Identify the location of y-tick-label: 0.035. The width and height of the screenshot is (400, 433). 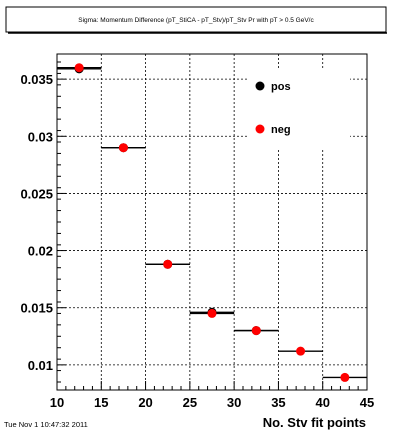
(36, 79).